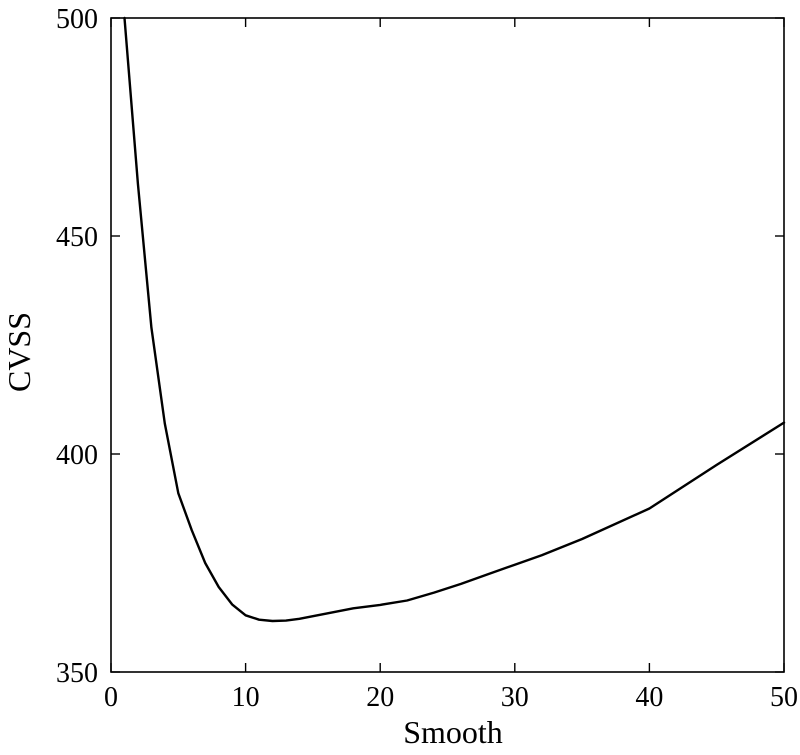 The width and height of the screenshot is (800, 755). Describe the element at coordinates (649, 697) in the screenshot. I see `x-tick-label: 40` at that location.